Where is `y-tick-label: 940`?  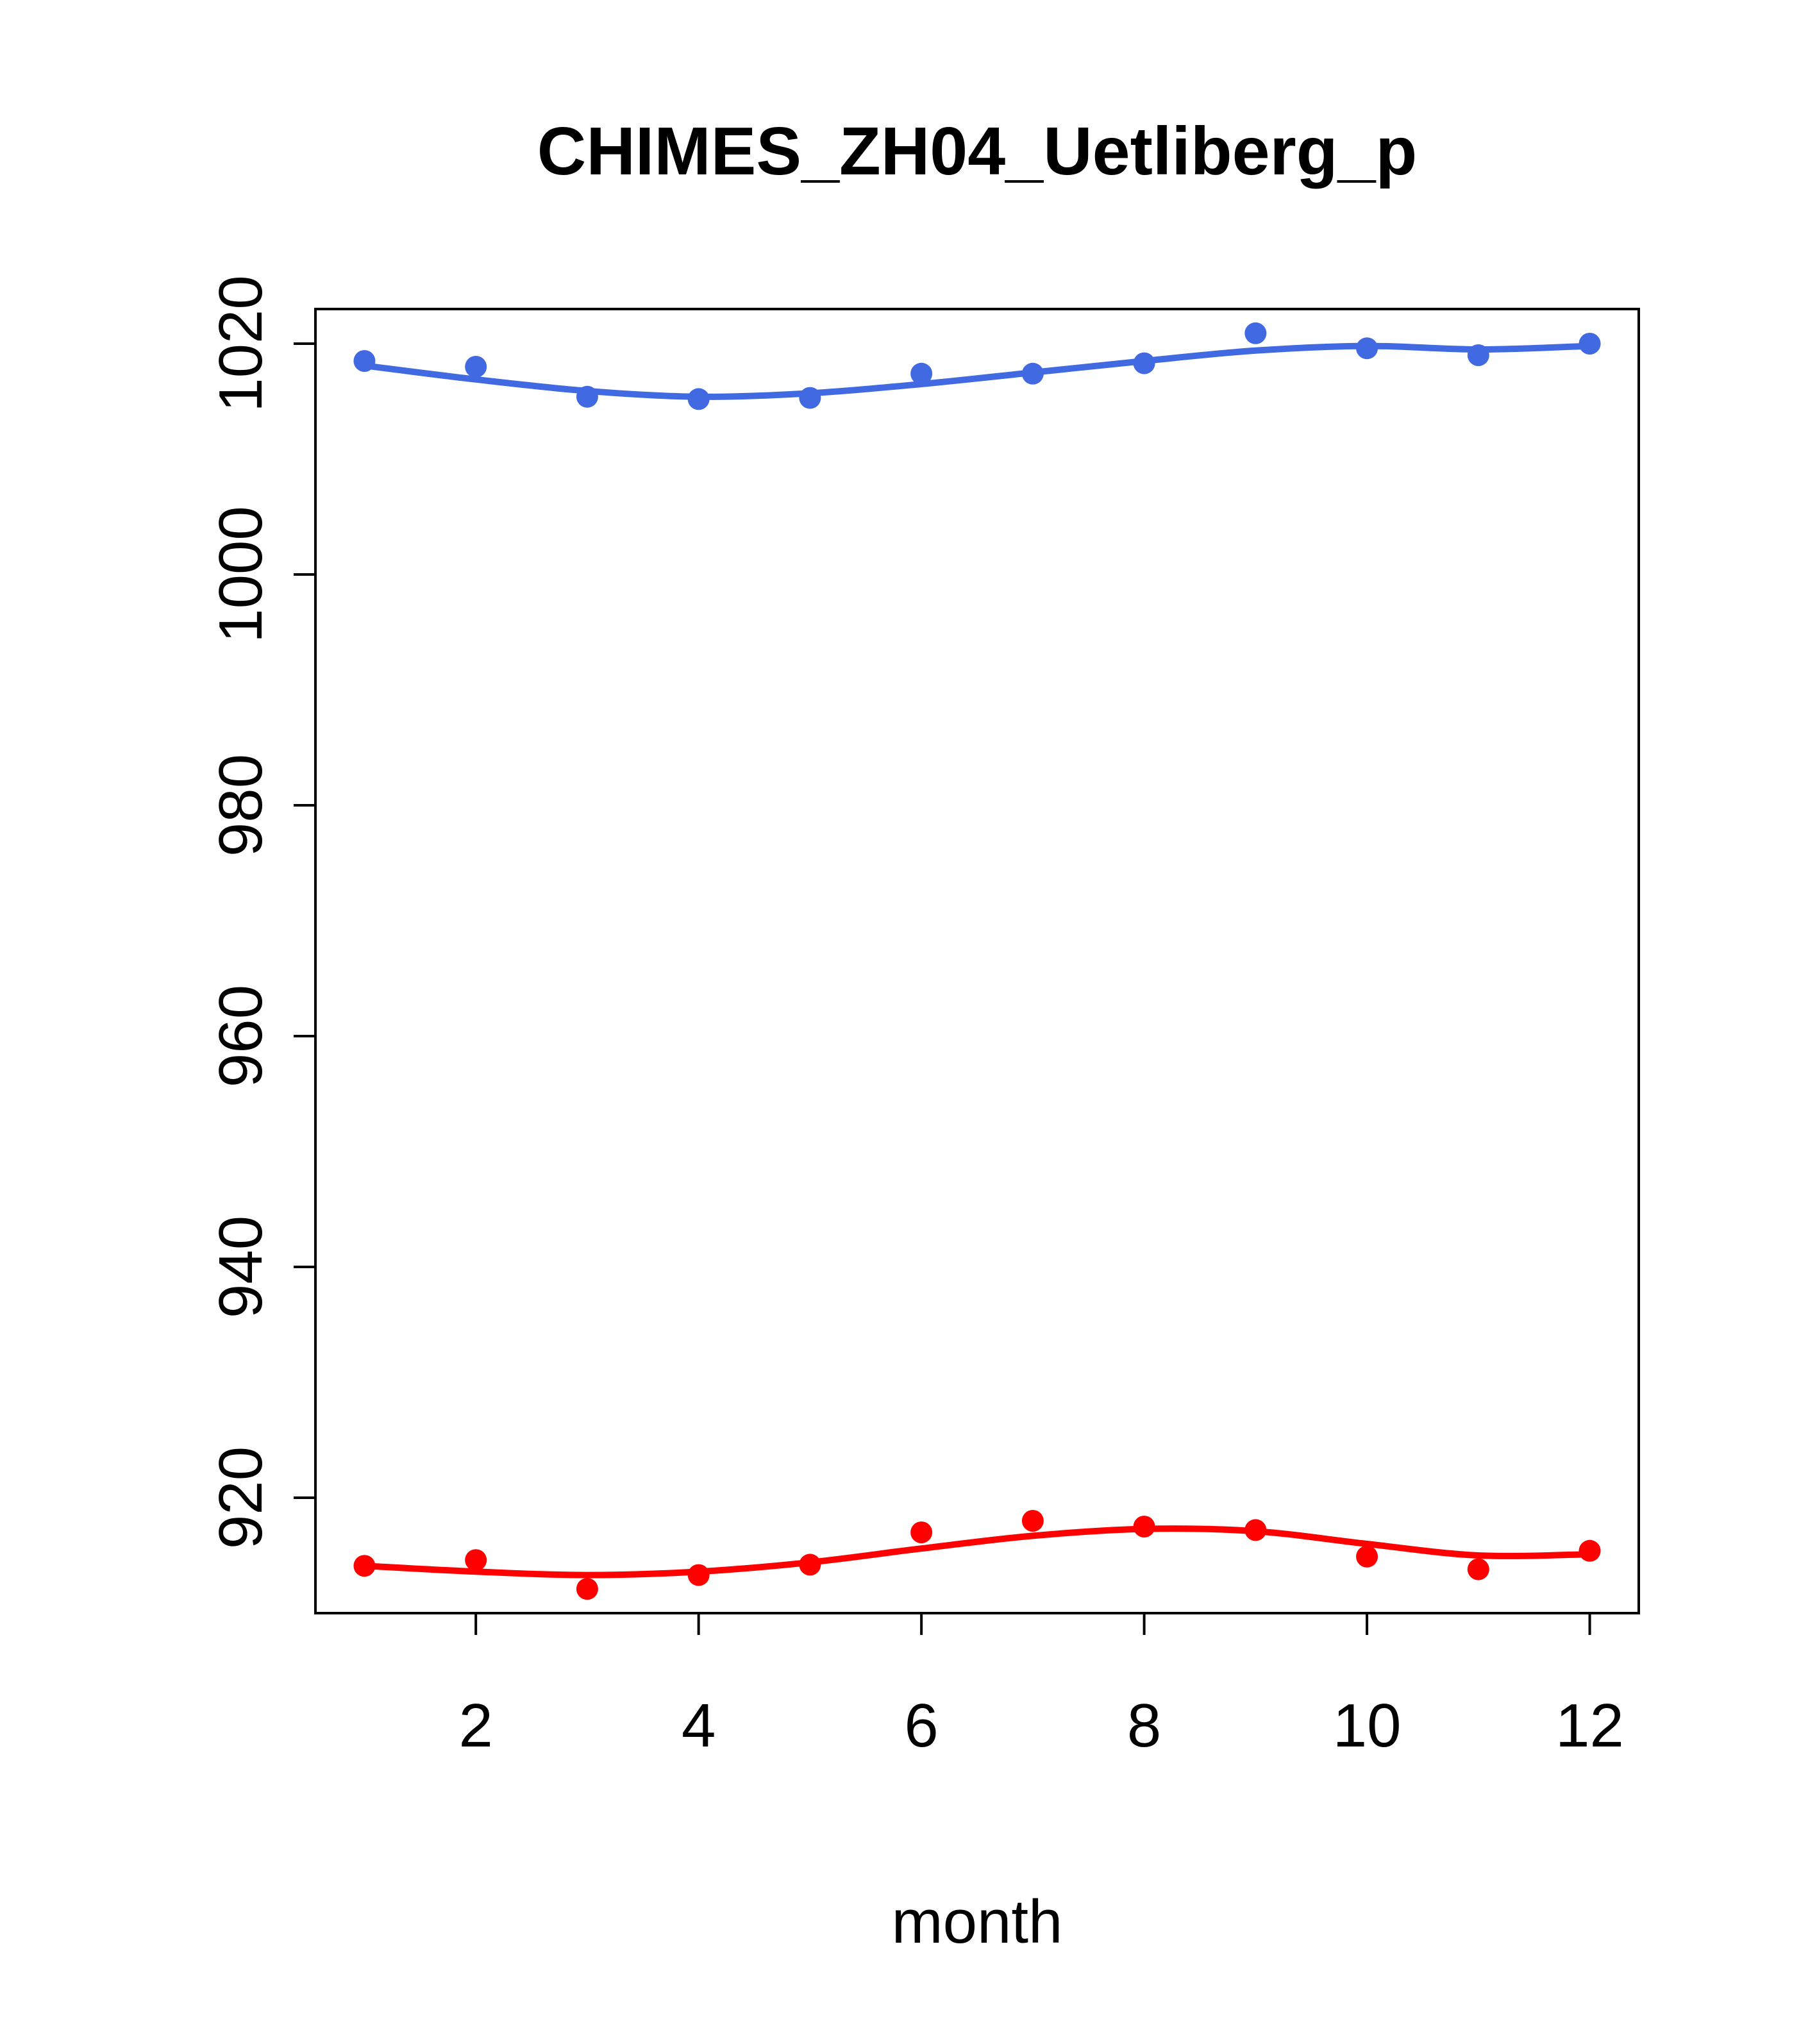
y-tick-label: 940 is located at coordinates (240, 1267).